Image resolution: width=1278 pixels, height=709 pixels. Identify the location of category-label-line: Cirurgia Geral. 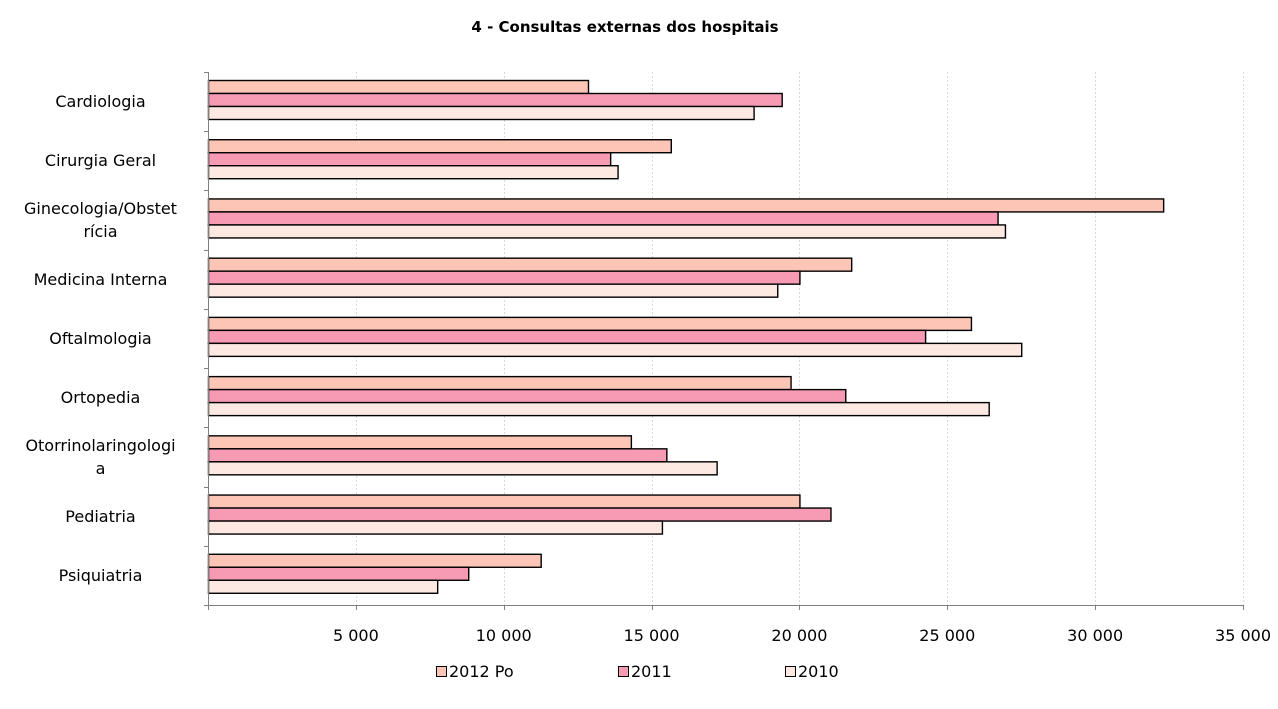
(100, 161).